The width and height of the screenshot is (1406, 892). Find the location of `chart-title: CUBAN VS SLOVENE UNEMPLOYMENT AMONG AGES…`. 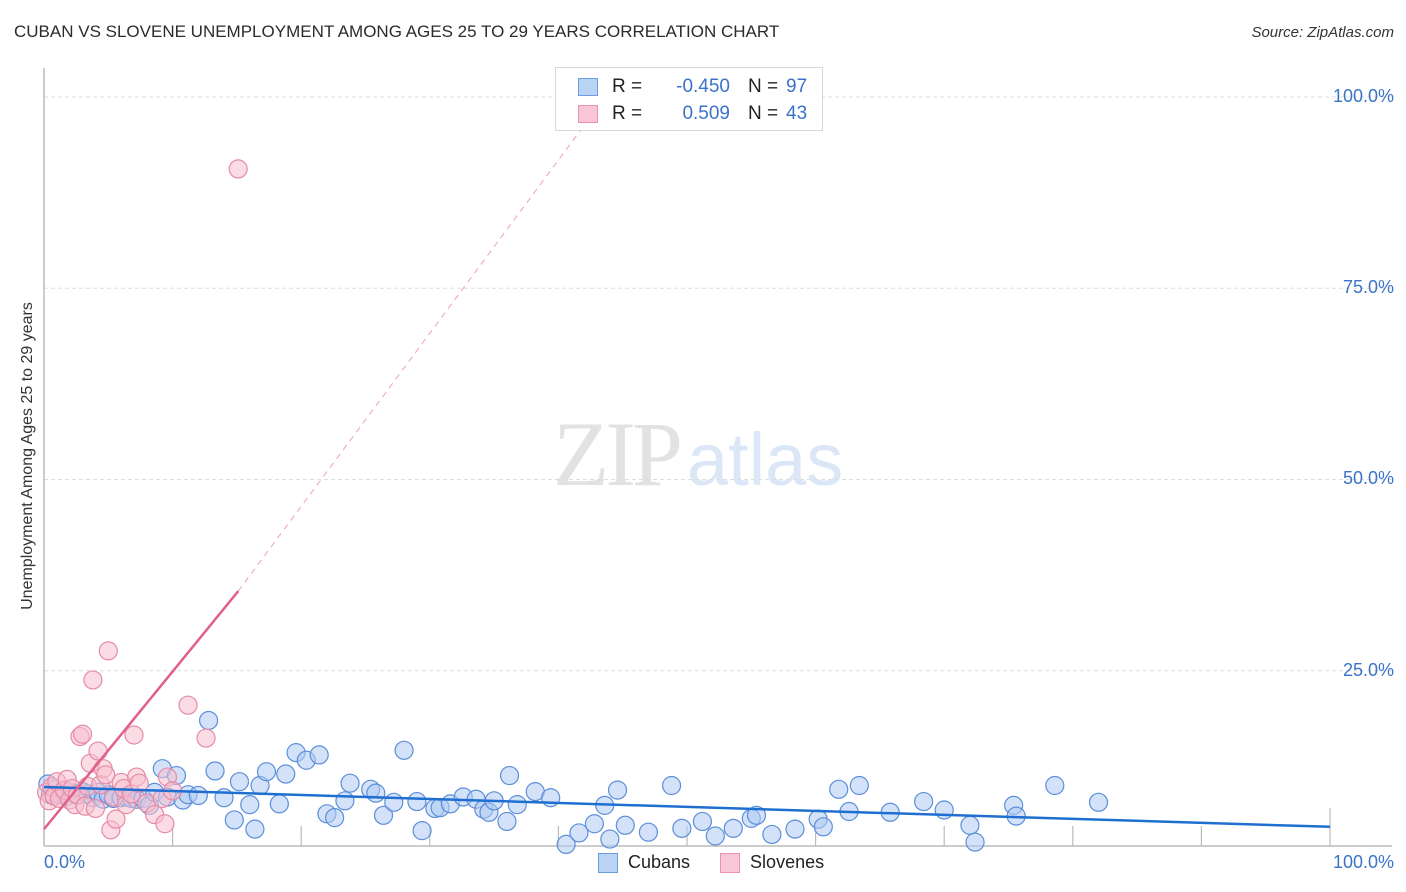

chart-title: CUBAN VS SLOVENE UNEMPLOYMENT AMONG AGES… is located at coordinates (397, 31).